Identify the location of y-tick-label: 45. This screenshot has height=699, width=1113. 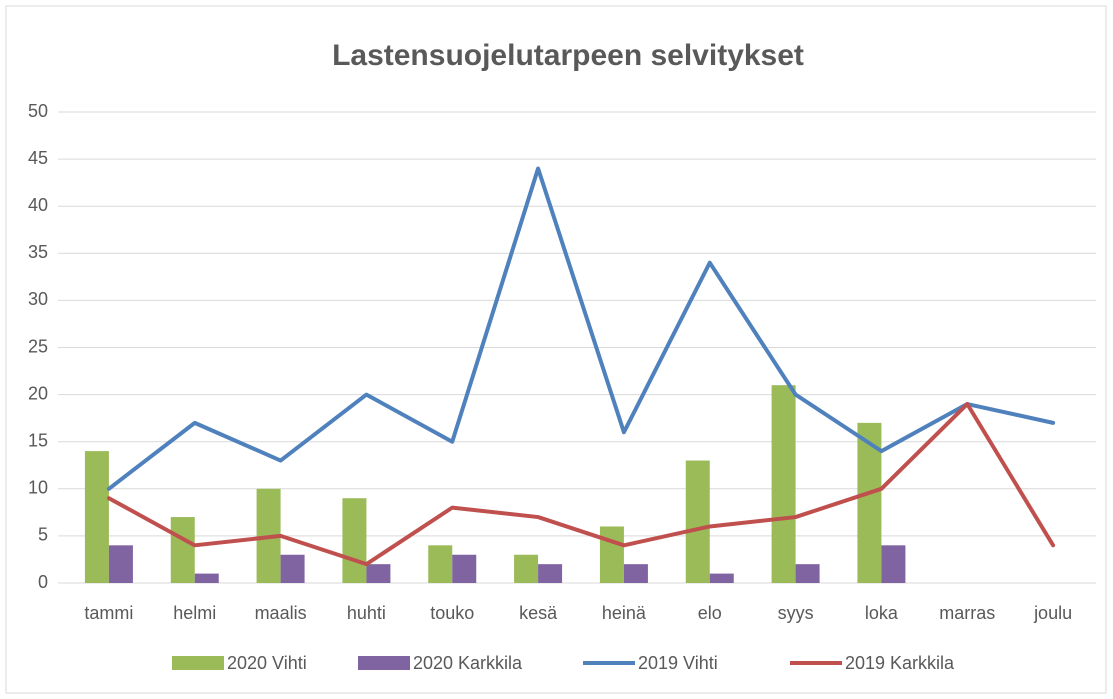
(38, 158).